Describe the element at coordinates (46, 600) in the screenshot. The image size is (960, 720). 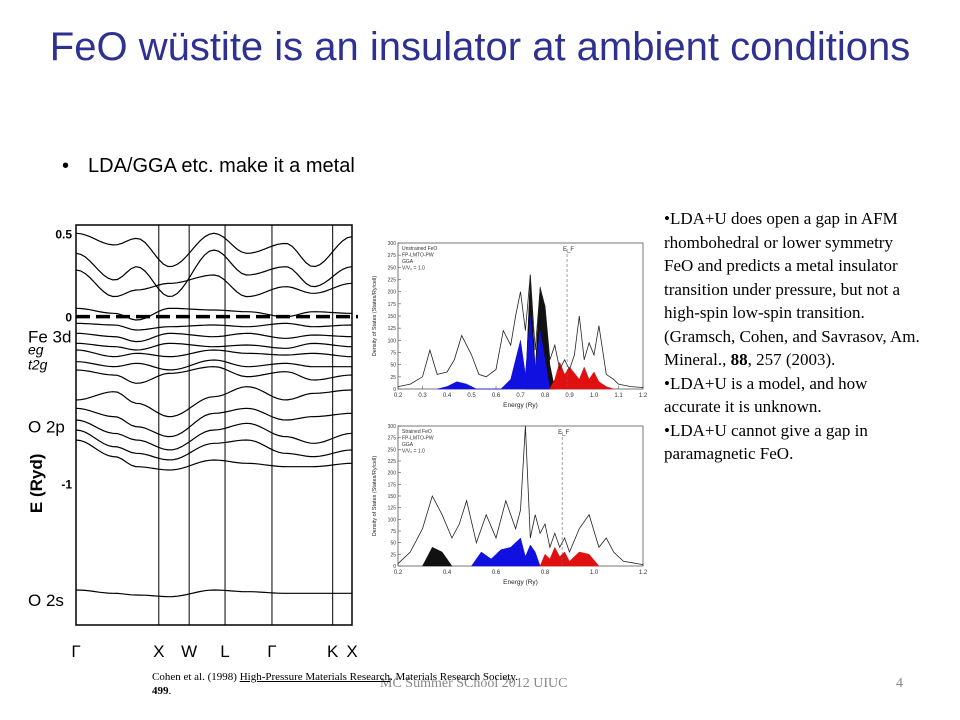
I see `band-label: O 2s` at that location.